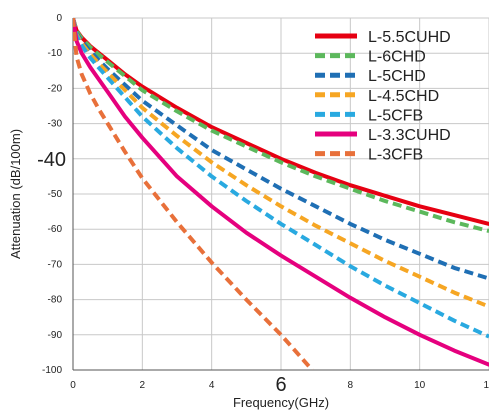 The image size is (489, 415). I want to click on legend-label: L-5CFB, so click(395, 115).